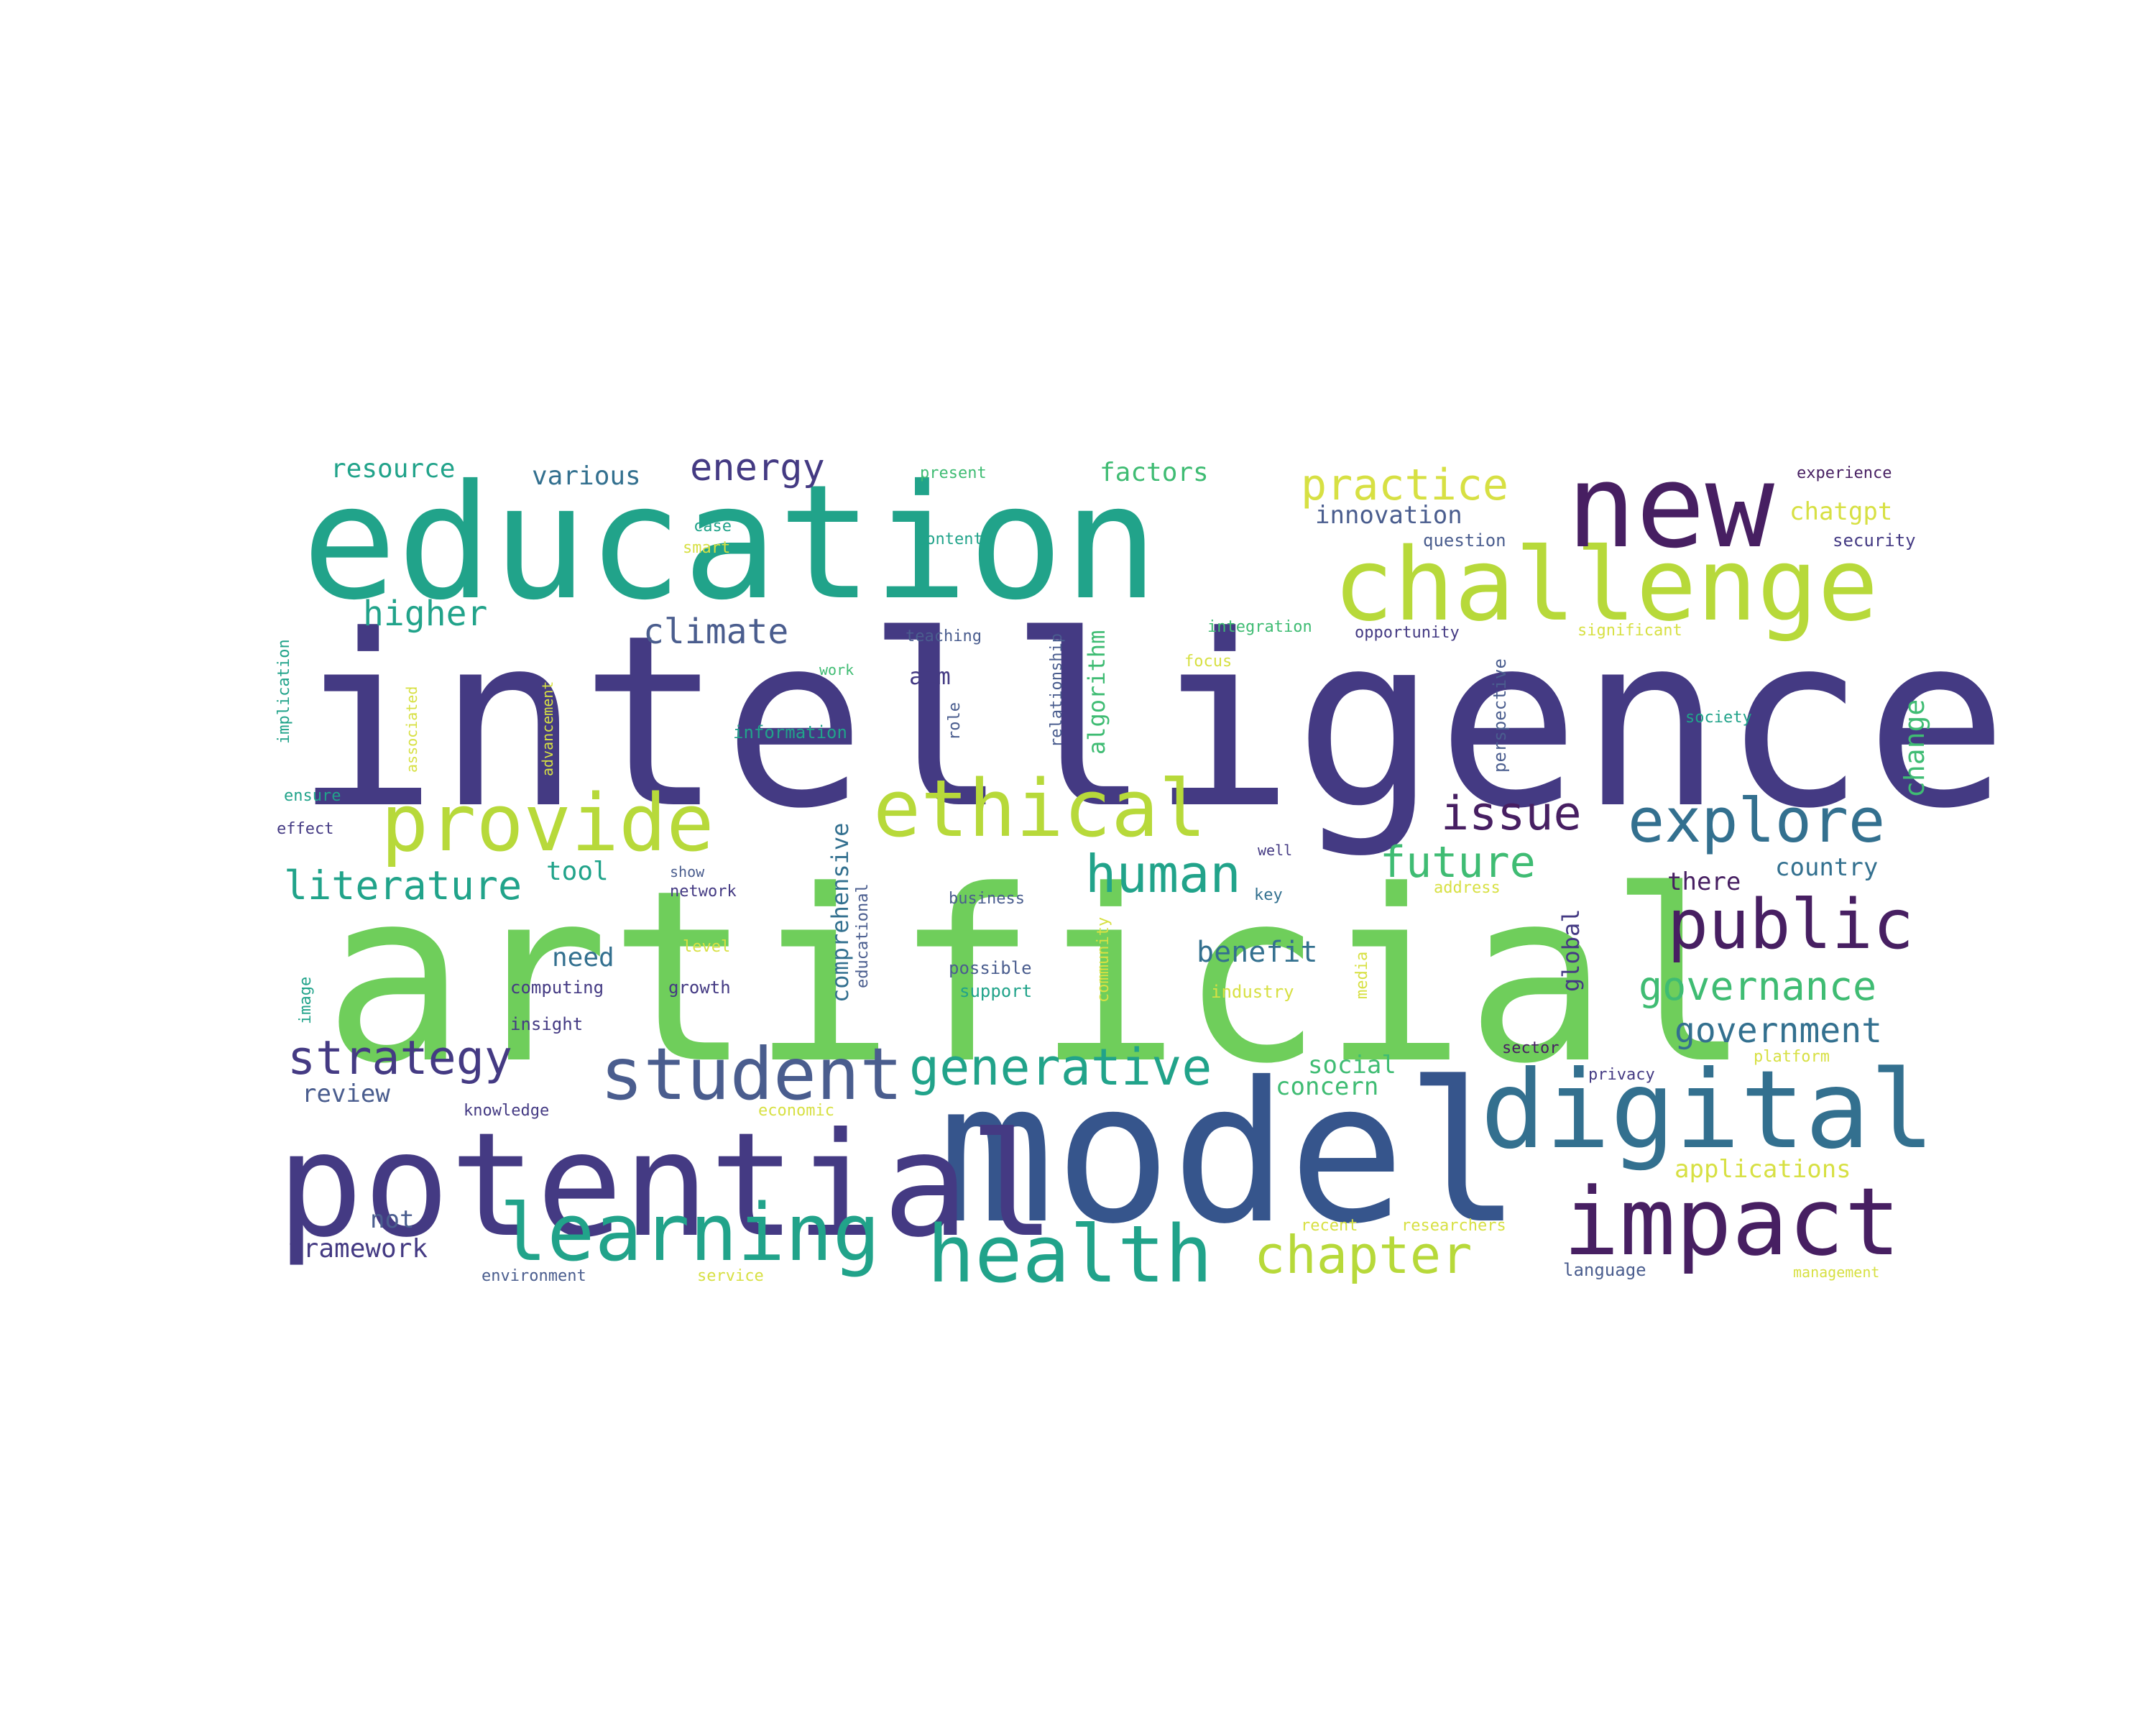 The width and height of the screenshot is (2156, 1725). I want to click on word-applications: applications, so click(1763, 1169).